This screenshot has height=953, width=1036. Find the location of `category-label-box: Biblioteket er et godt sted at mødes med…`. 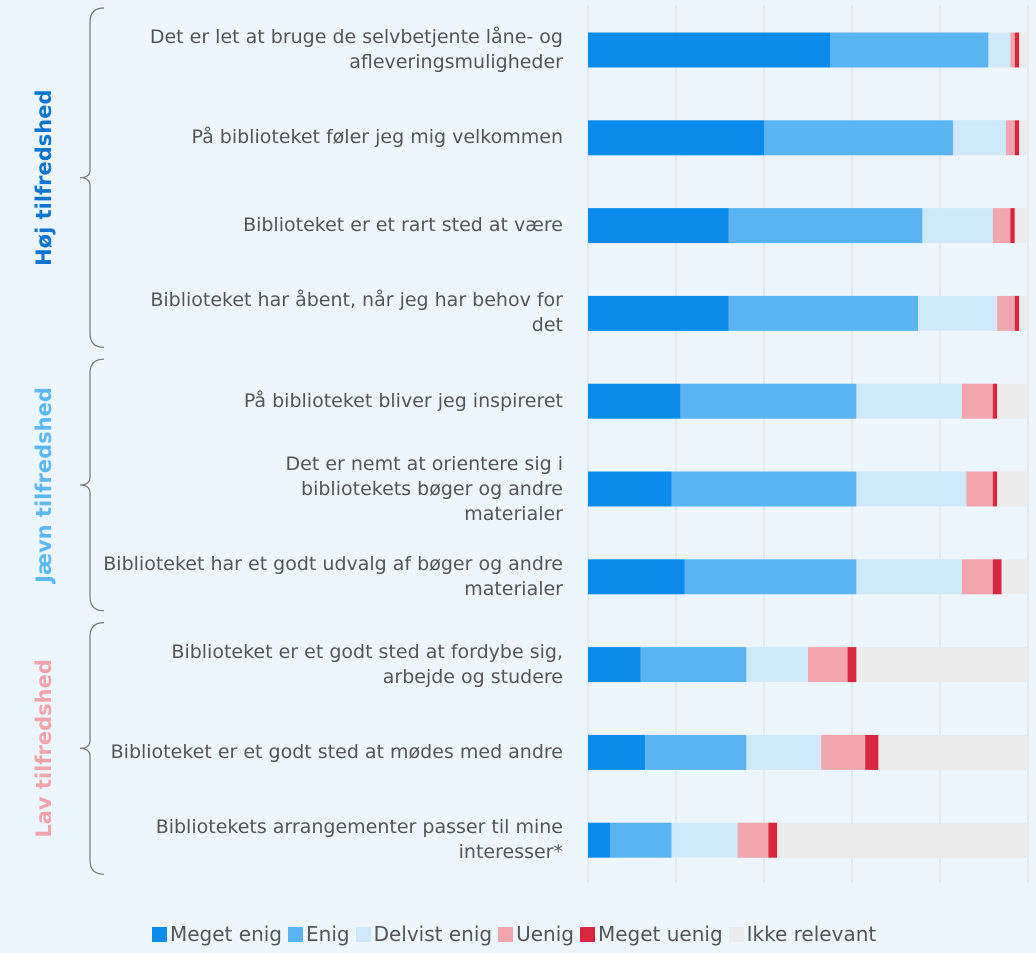

category-label-box: Biblioteket er et godt sted at mødes med… is located at coordinates (337, 752).